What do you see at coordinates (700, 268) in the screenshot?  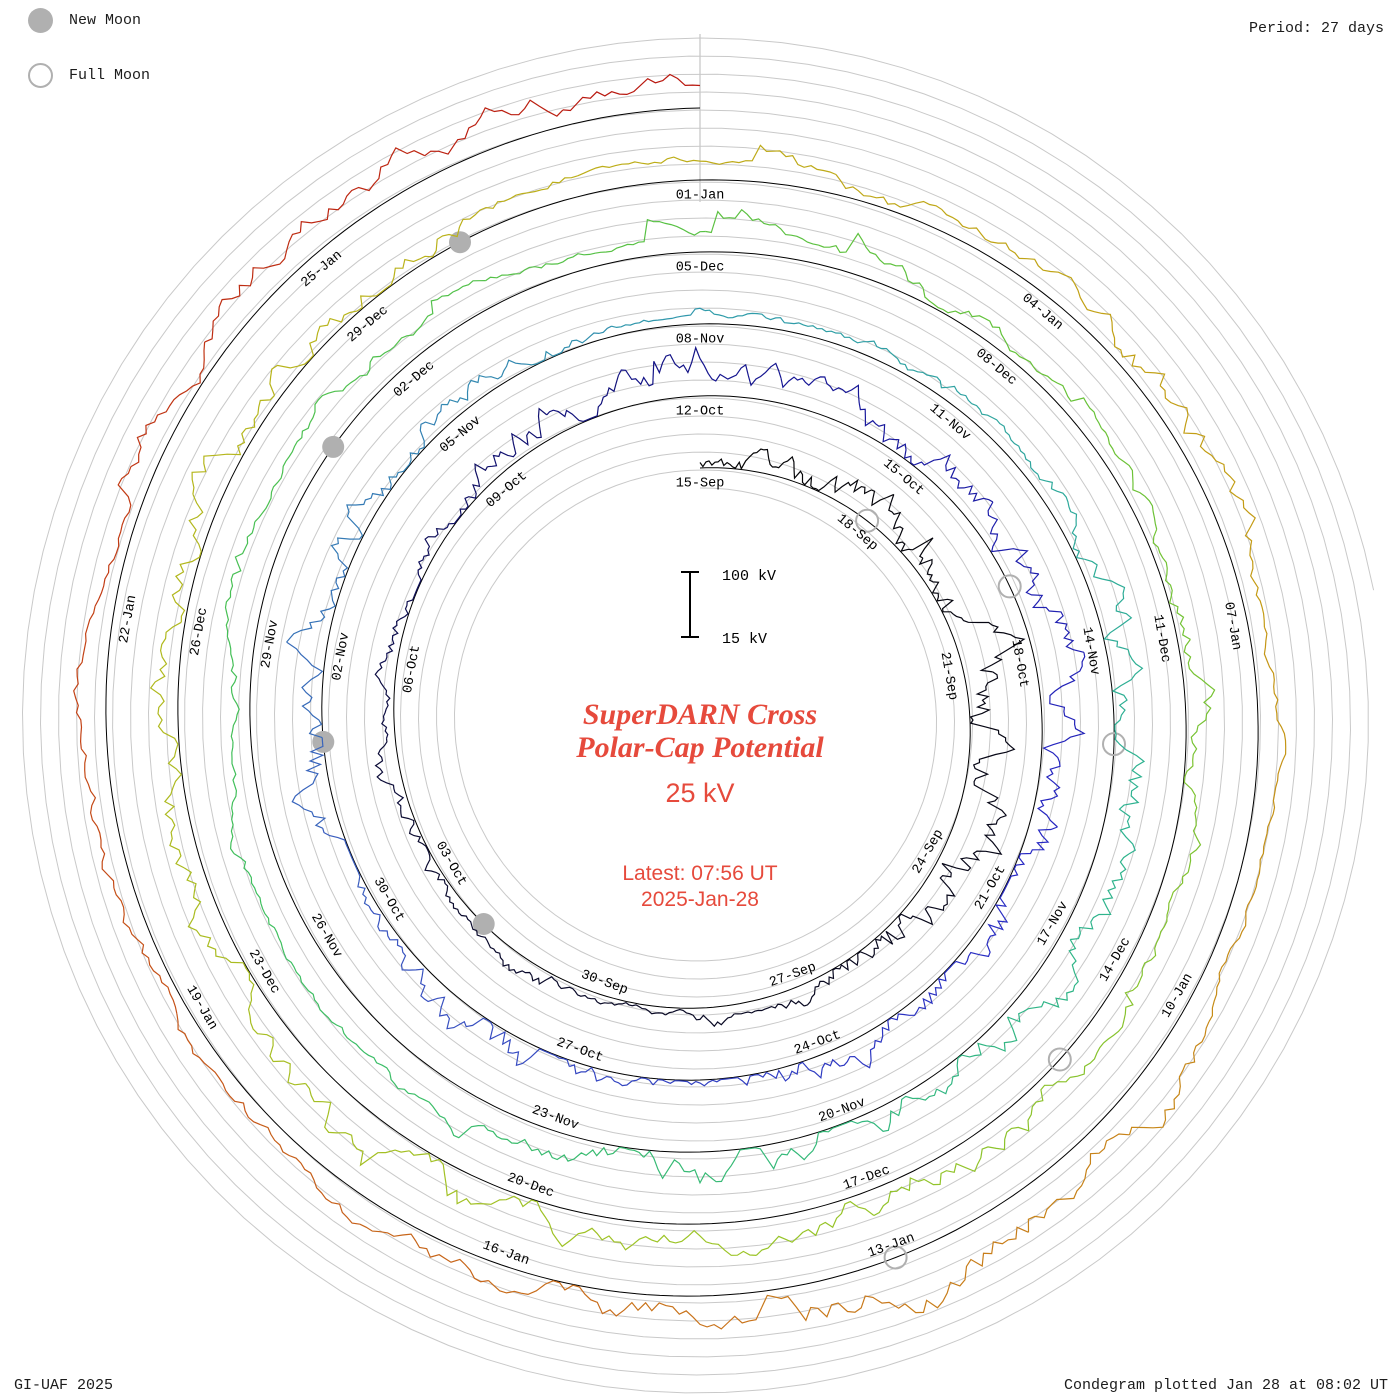 I see `date-label-05-Dec: 05-Dec` at bounding box center [700, 268].